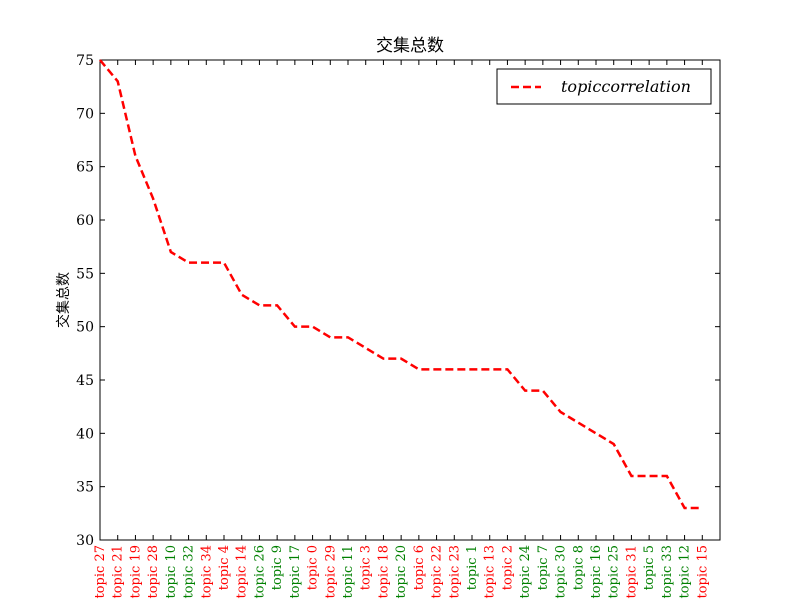  Describe the element at coordinates (410, 46) in the screenshot. I see `chart-title: 交集总数` at that location.